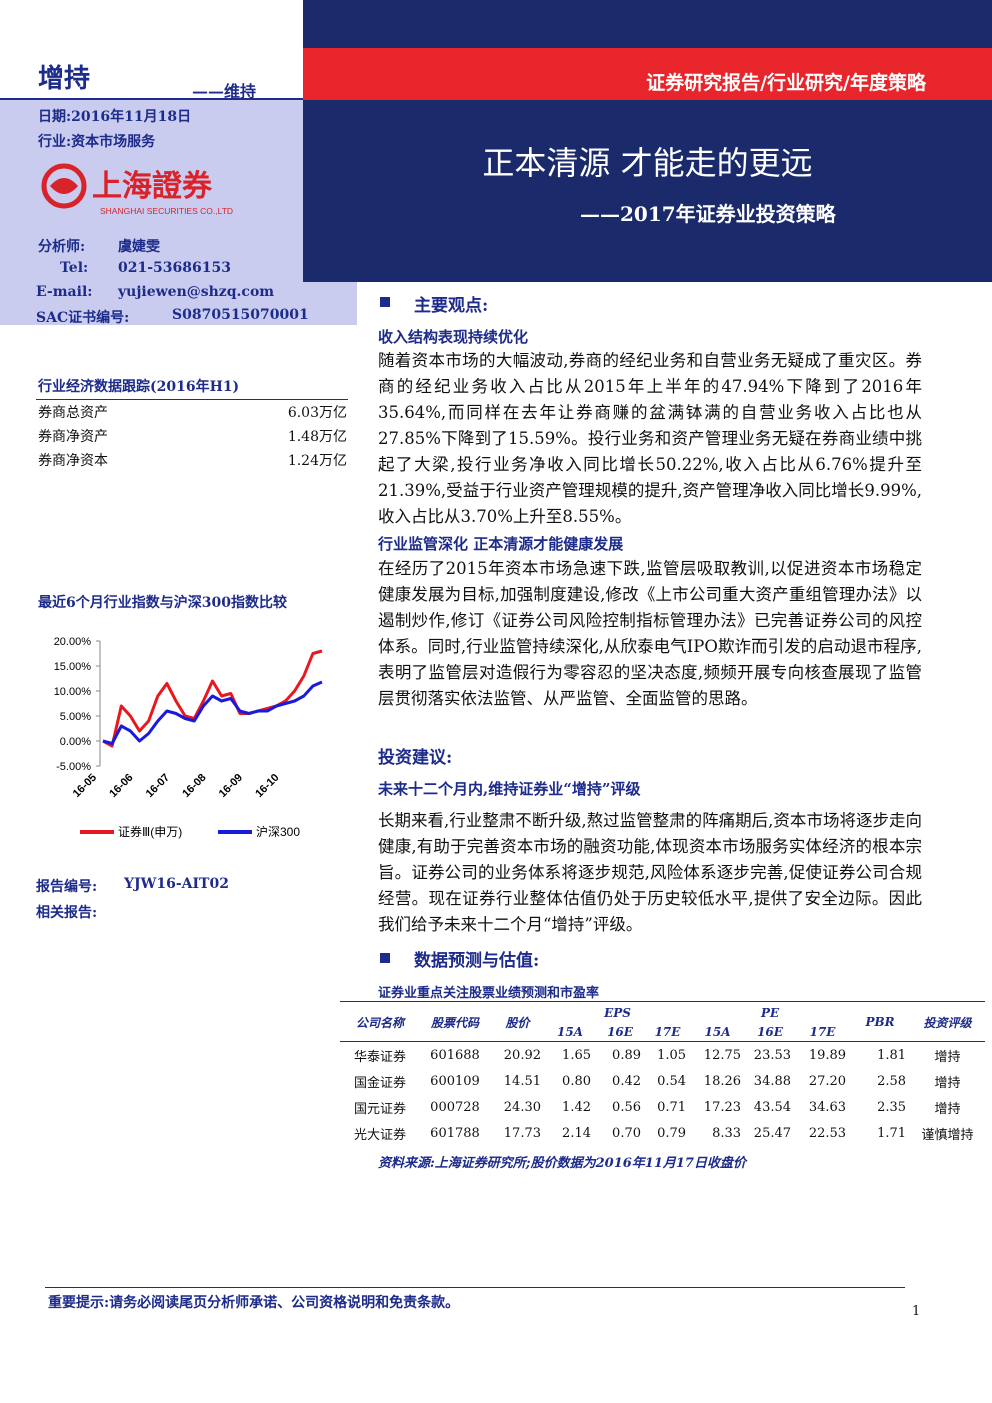 Image resolution: width=992 pixels, height=1403 pixels. I want to click on table-cell: 1.81, so click(892, 1055).